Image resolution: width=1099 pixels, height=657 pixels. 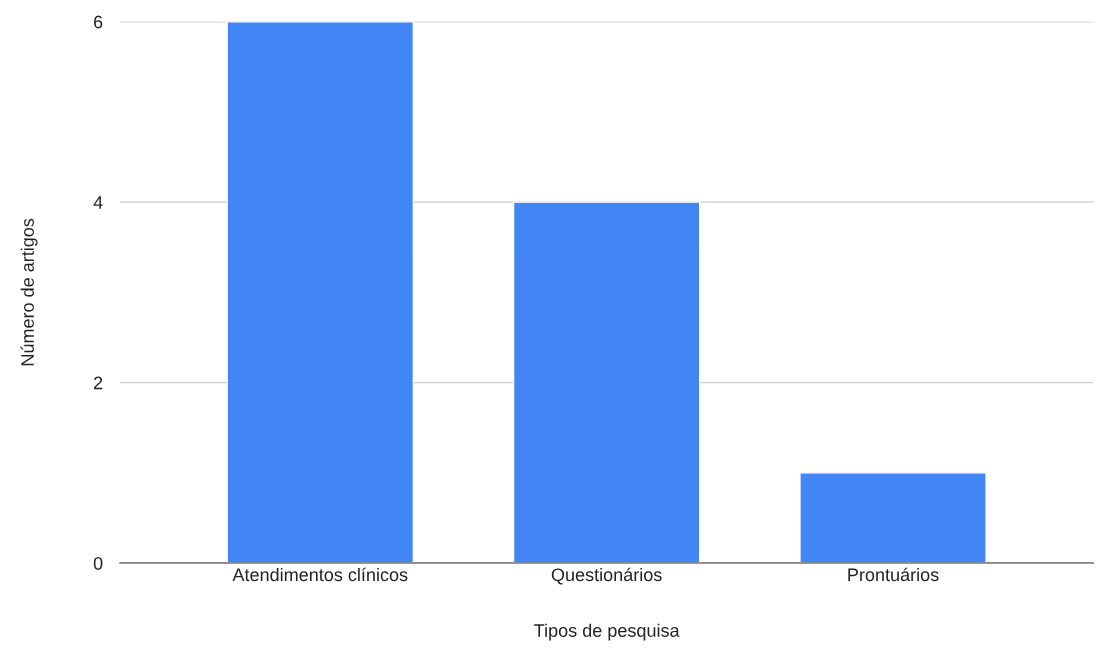 What do you see at coordinates (98, 383) in the screenshot?
I see `y-tick-label: 2` at bounding box center [98, 383].